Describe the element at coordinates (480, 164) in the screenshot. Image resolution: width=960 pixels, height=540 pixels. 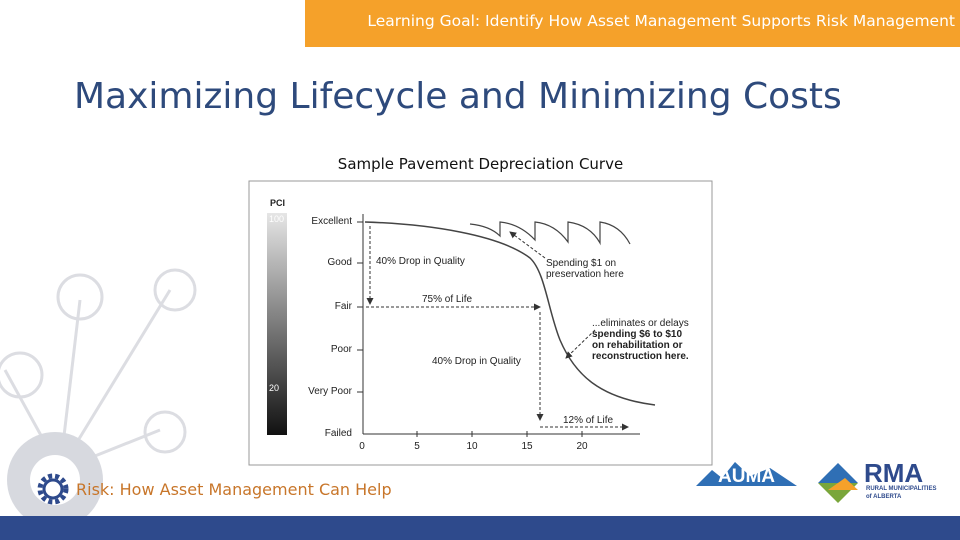
I see `figure-caption: Sample Pavement Depreciation Curve` at that location.